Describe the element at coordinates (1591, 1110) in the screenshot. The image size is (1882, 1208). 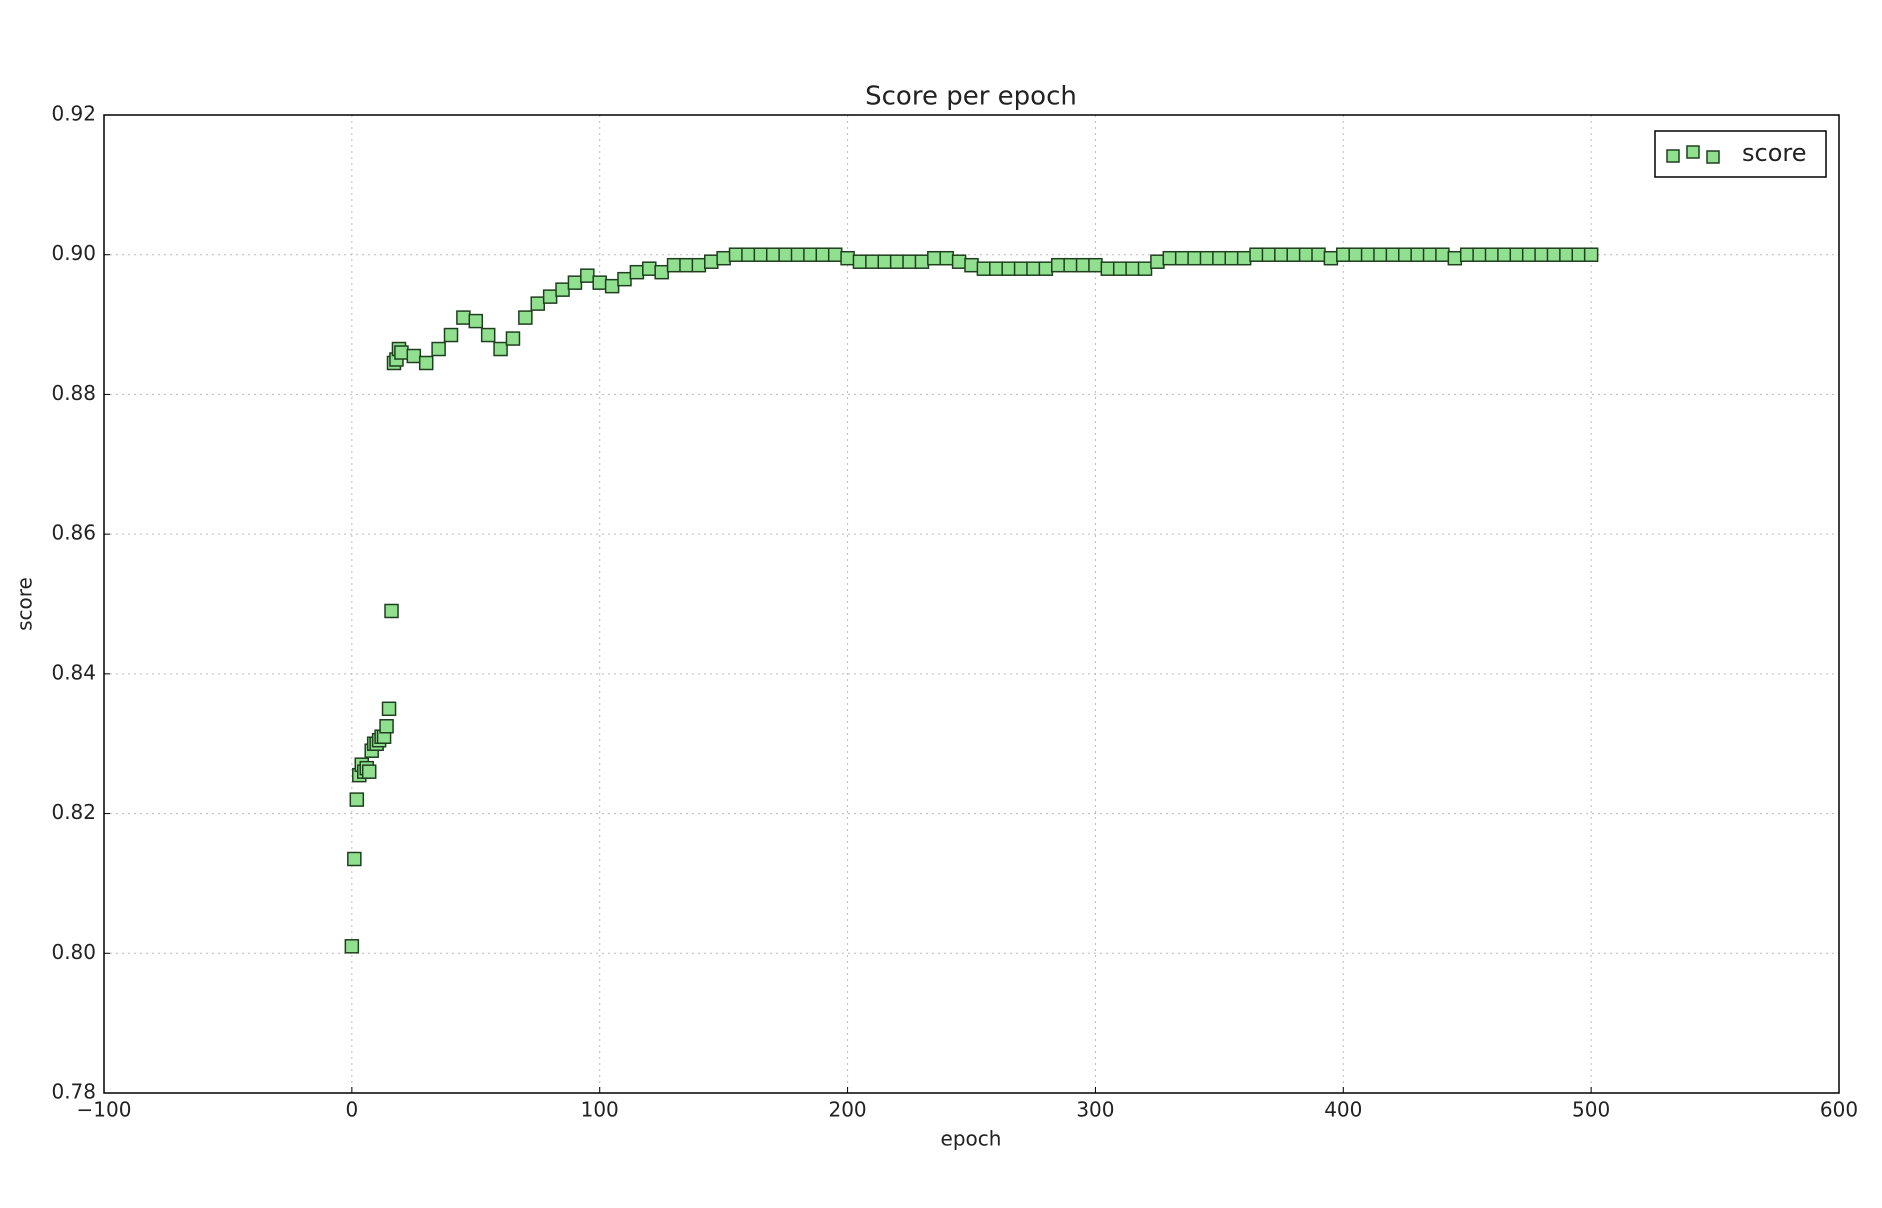
I see `x-tick-label: 500` at that location.